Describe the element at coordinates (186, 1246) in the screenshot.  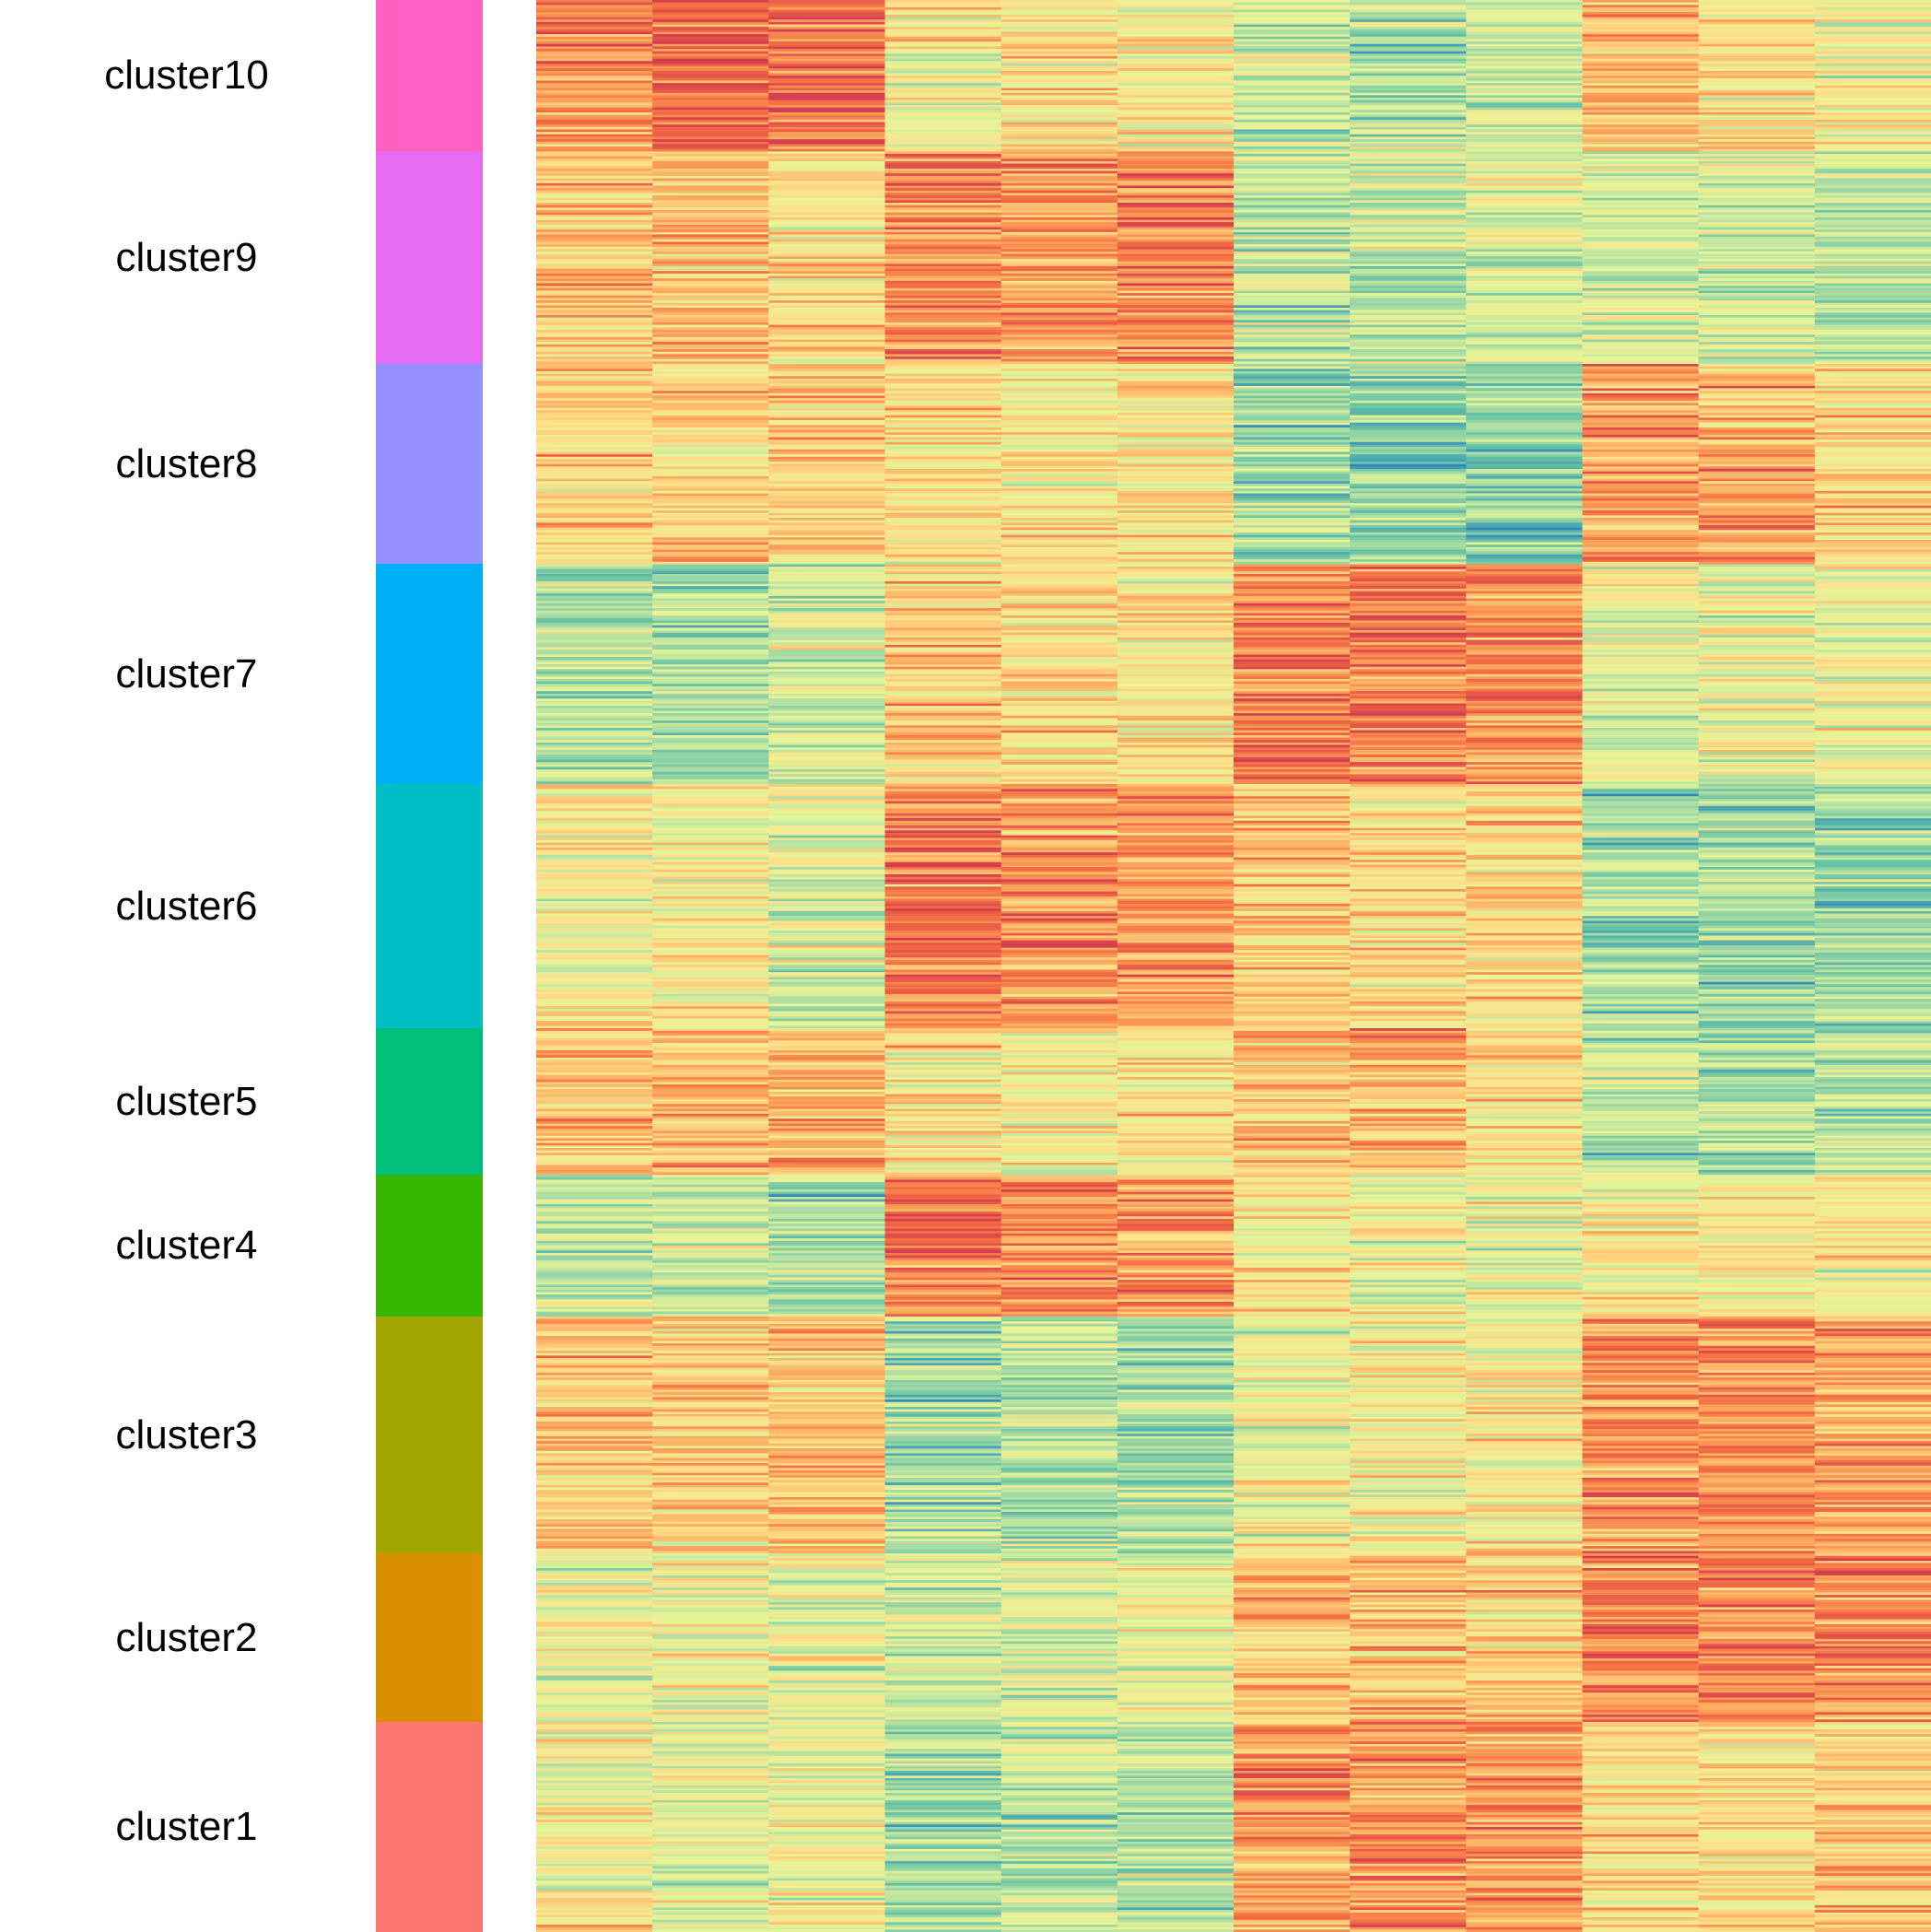
I see `cluster-label: cluster4` at that location.